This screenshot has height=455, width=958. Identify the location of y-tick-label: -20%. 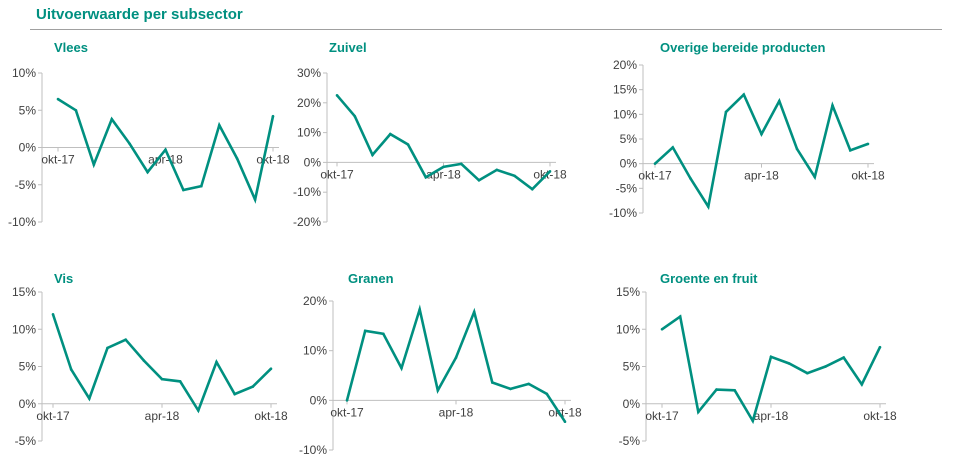
(307, 222).